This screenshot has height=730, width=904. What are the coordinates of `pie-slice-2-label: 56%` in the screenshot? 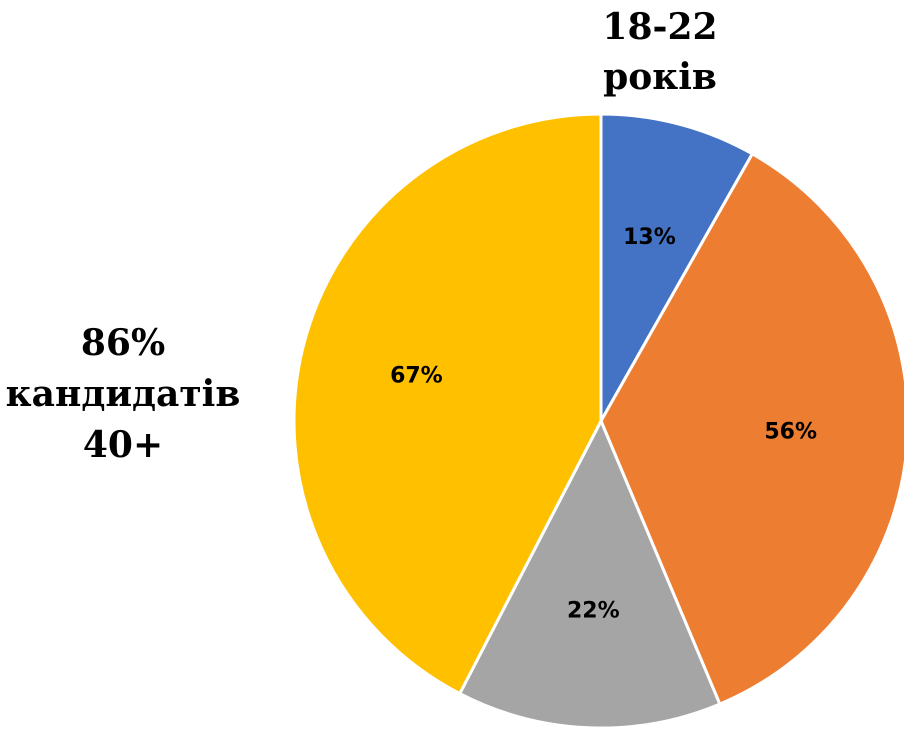 It's located at (790, 432).